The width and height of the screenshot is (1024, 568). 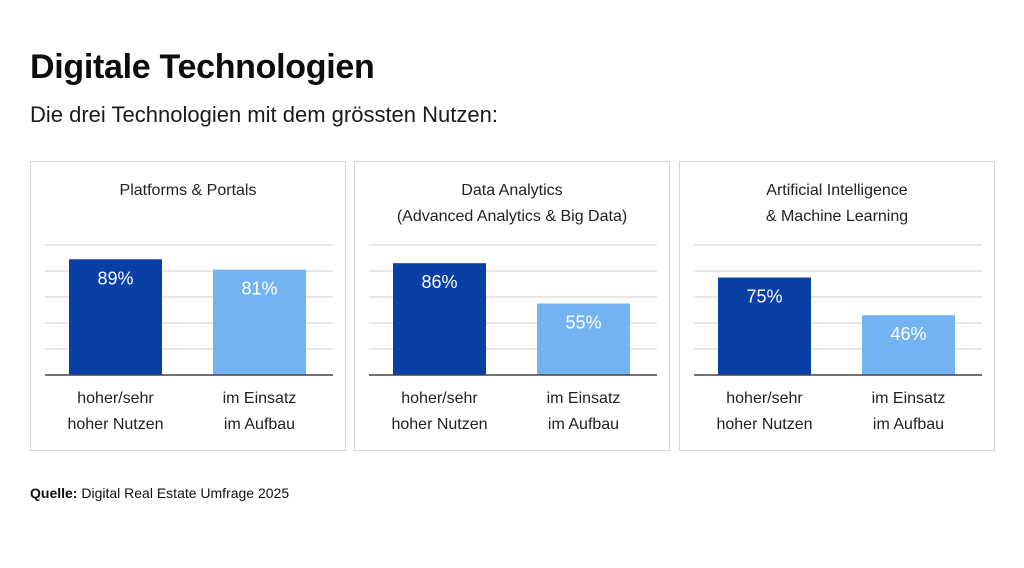 What do you see at coordinates (583, 323) in the screenshot?
I see `data-label: 55%` at bounding box center [583, 323].